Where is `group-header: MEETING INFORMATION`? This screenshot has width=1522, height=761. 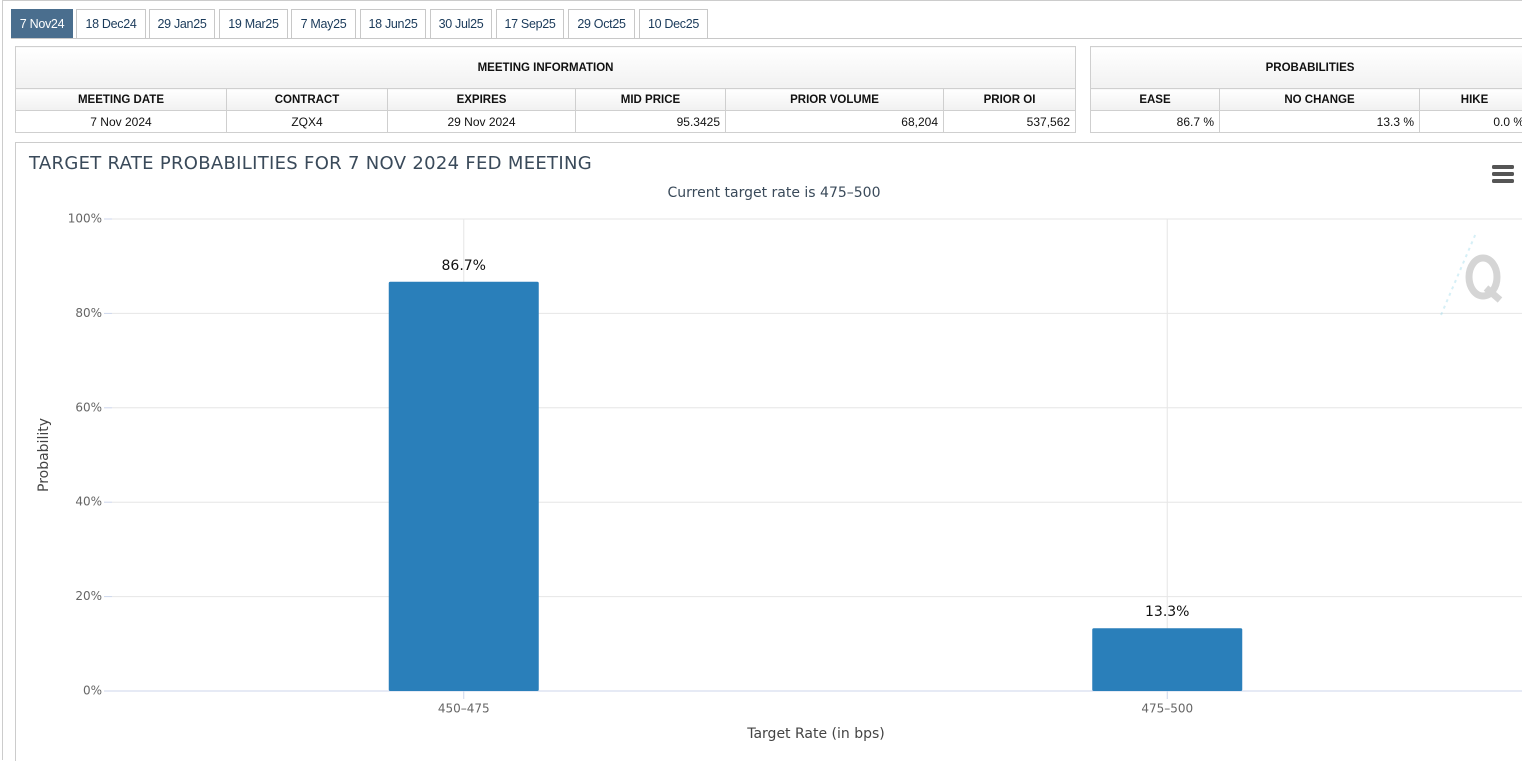 group-header: MEETING INFORMATION is located at coordinates (546, 68).